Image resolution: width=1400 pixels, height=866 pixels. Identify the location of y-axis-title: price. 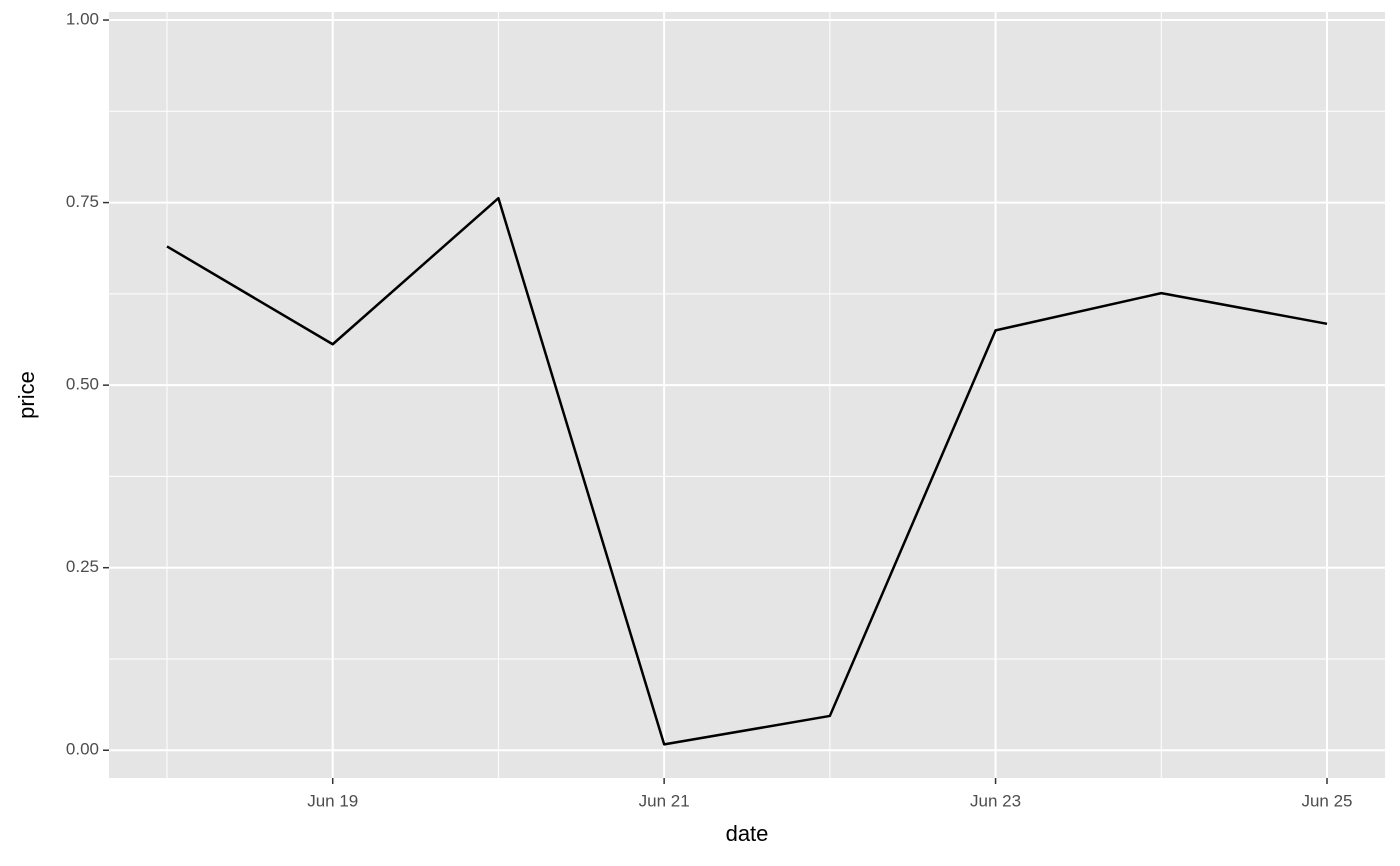
(26, 395).